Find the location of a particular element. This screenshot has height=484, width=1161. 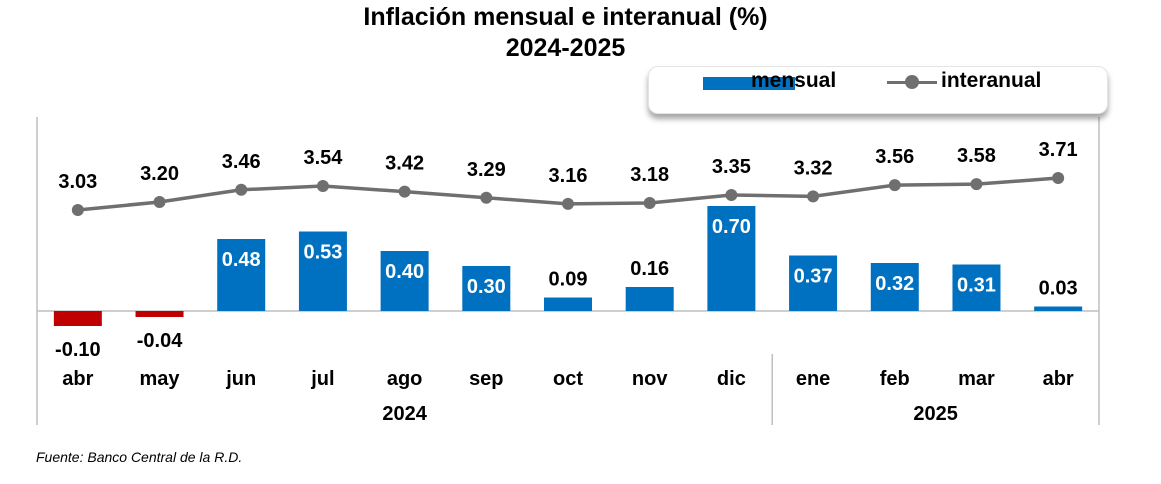

line-value-label: 3.54 is located at coordinates (323, 158).